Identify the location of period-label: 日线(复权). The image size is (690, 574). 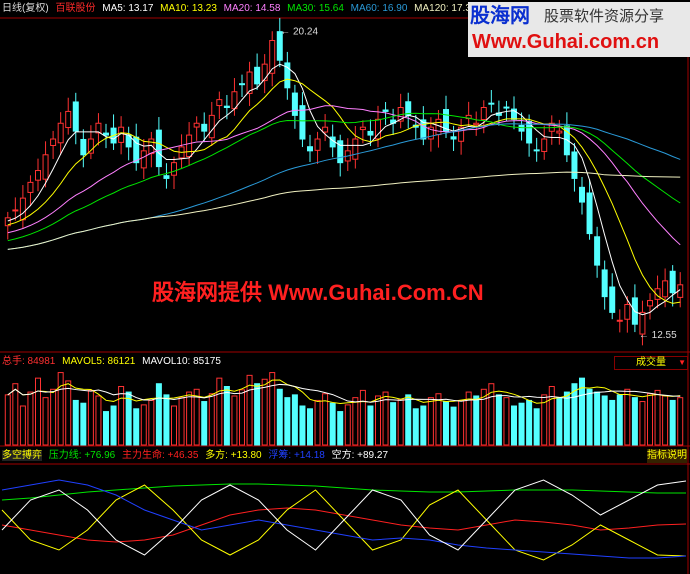
(25, 8).